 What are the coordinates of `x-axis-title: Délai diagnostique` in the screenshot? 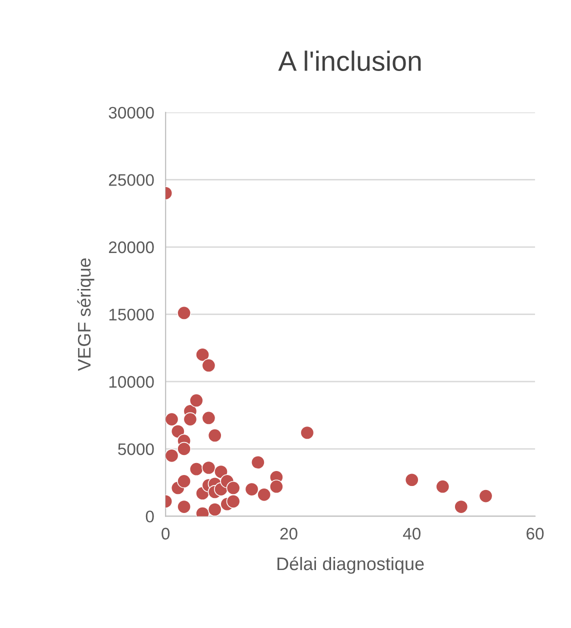 It's located at (351, 565).